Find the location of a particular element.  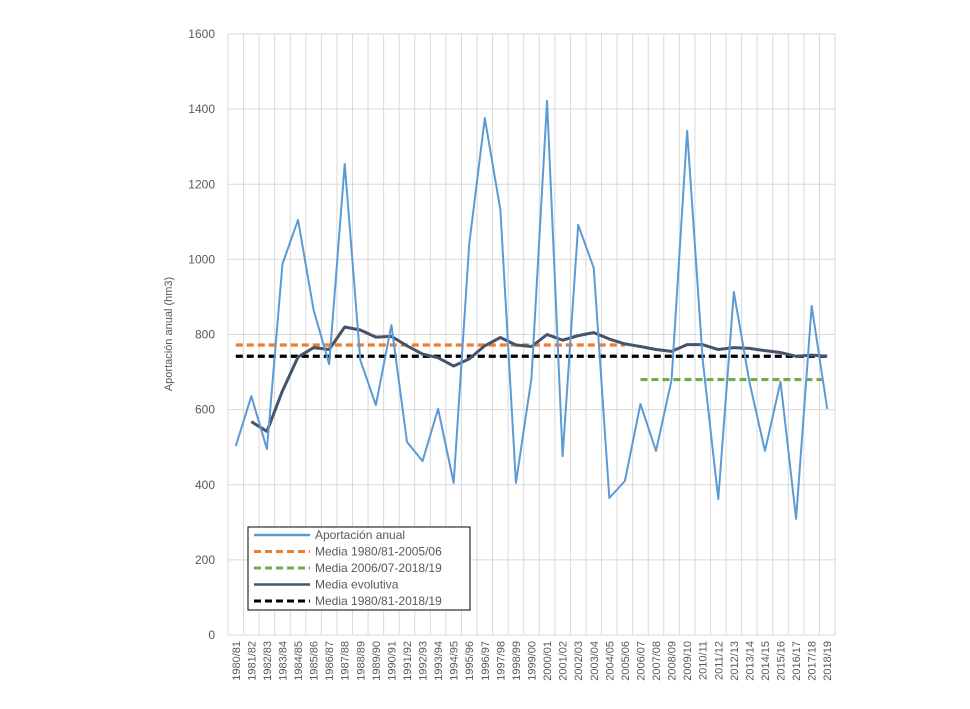

y-tick-label: 600 is located at coordinates (205, 410).